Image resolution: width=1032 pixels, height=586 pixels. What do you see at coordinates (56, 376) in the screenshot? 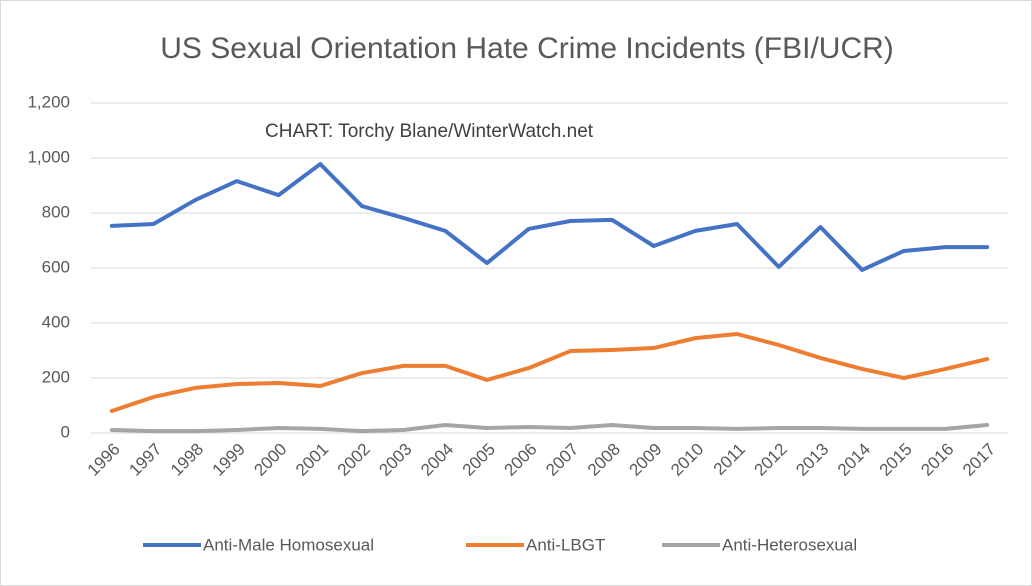
I see `y-tick-label: 200` at bounding box center [56, 376].